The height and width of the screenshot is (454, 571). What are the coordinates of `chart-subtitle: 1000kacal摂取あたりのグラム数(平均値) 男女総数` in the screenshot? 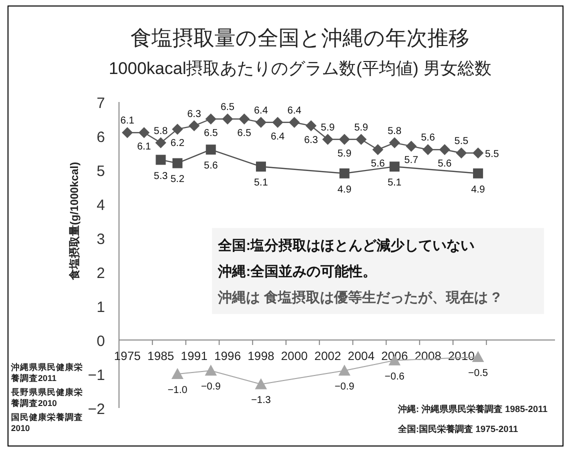 It's located at (300, 68).